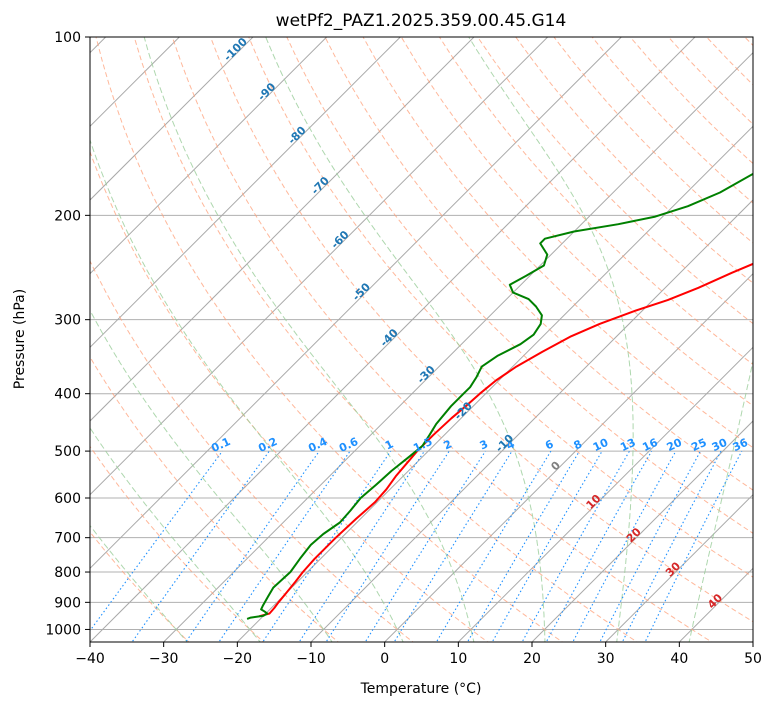 This screenshot has width=775, height=708. I want to click on isotherm-label: -70, so click(320, 185).